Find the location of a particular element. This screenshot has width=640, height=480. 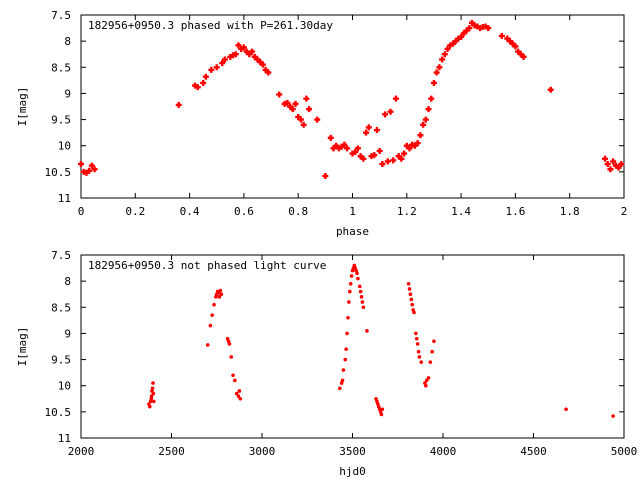

y-tick-label: 8.5 is located at coordinates (61, 67).